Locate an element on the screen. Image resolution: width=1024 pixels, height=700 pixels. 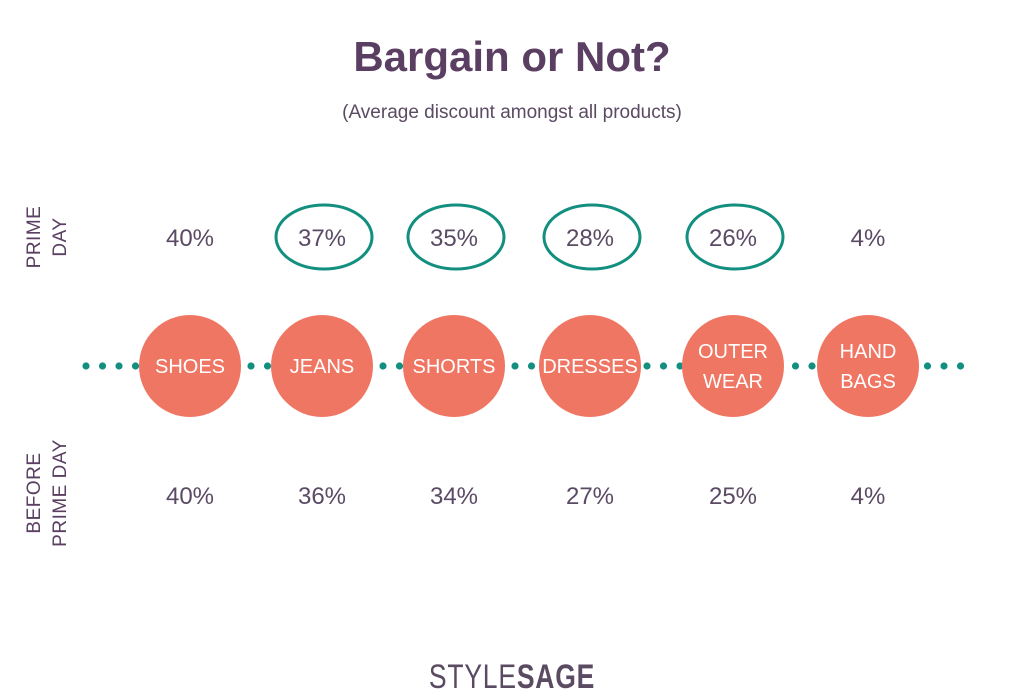
category-label: SHORTS is located at coordinates (454, 367).